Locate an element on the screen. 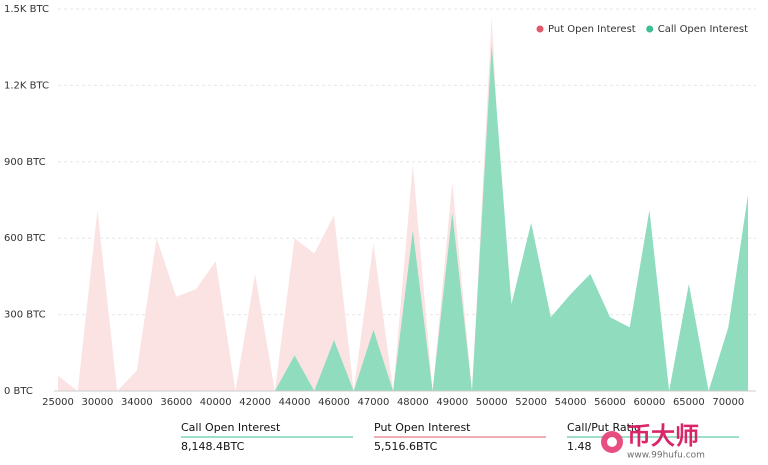 The height and width of the screenshot is (465, 768). y-tick-label: 1.5K BTC is located at coordinates (26, 9).